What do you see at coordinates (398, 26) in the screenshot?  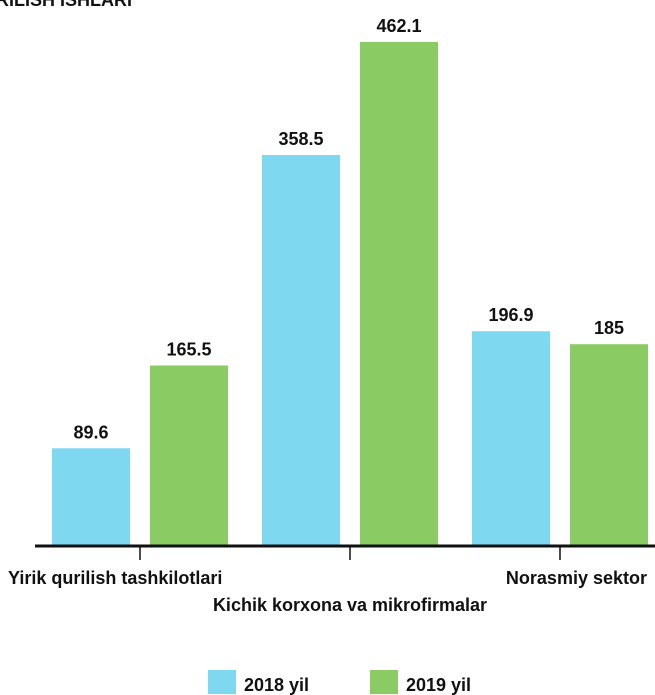 I see `data-label: 462.1` at bounding box center [398, 26].